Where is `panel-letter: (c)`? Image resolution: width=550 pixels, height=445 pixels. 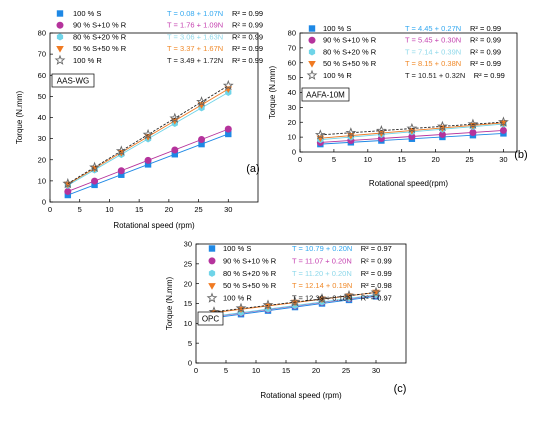 panel-letter: (c) is located at coordinates (400, 389).